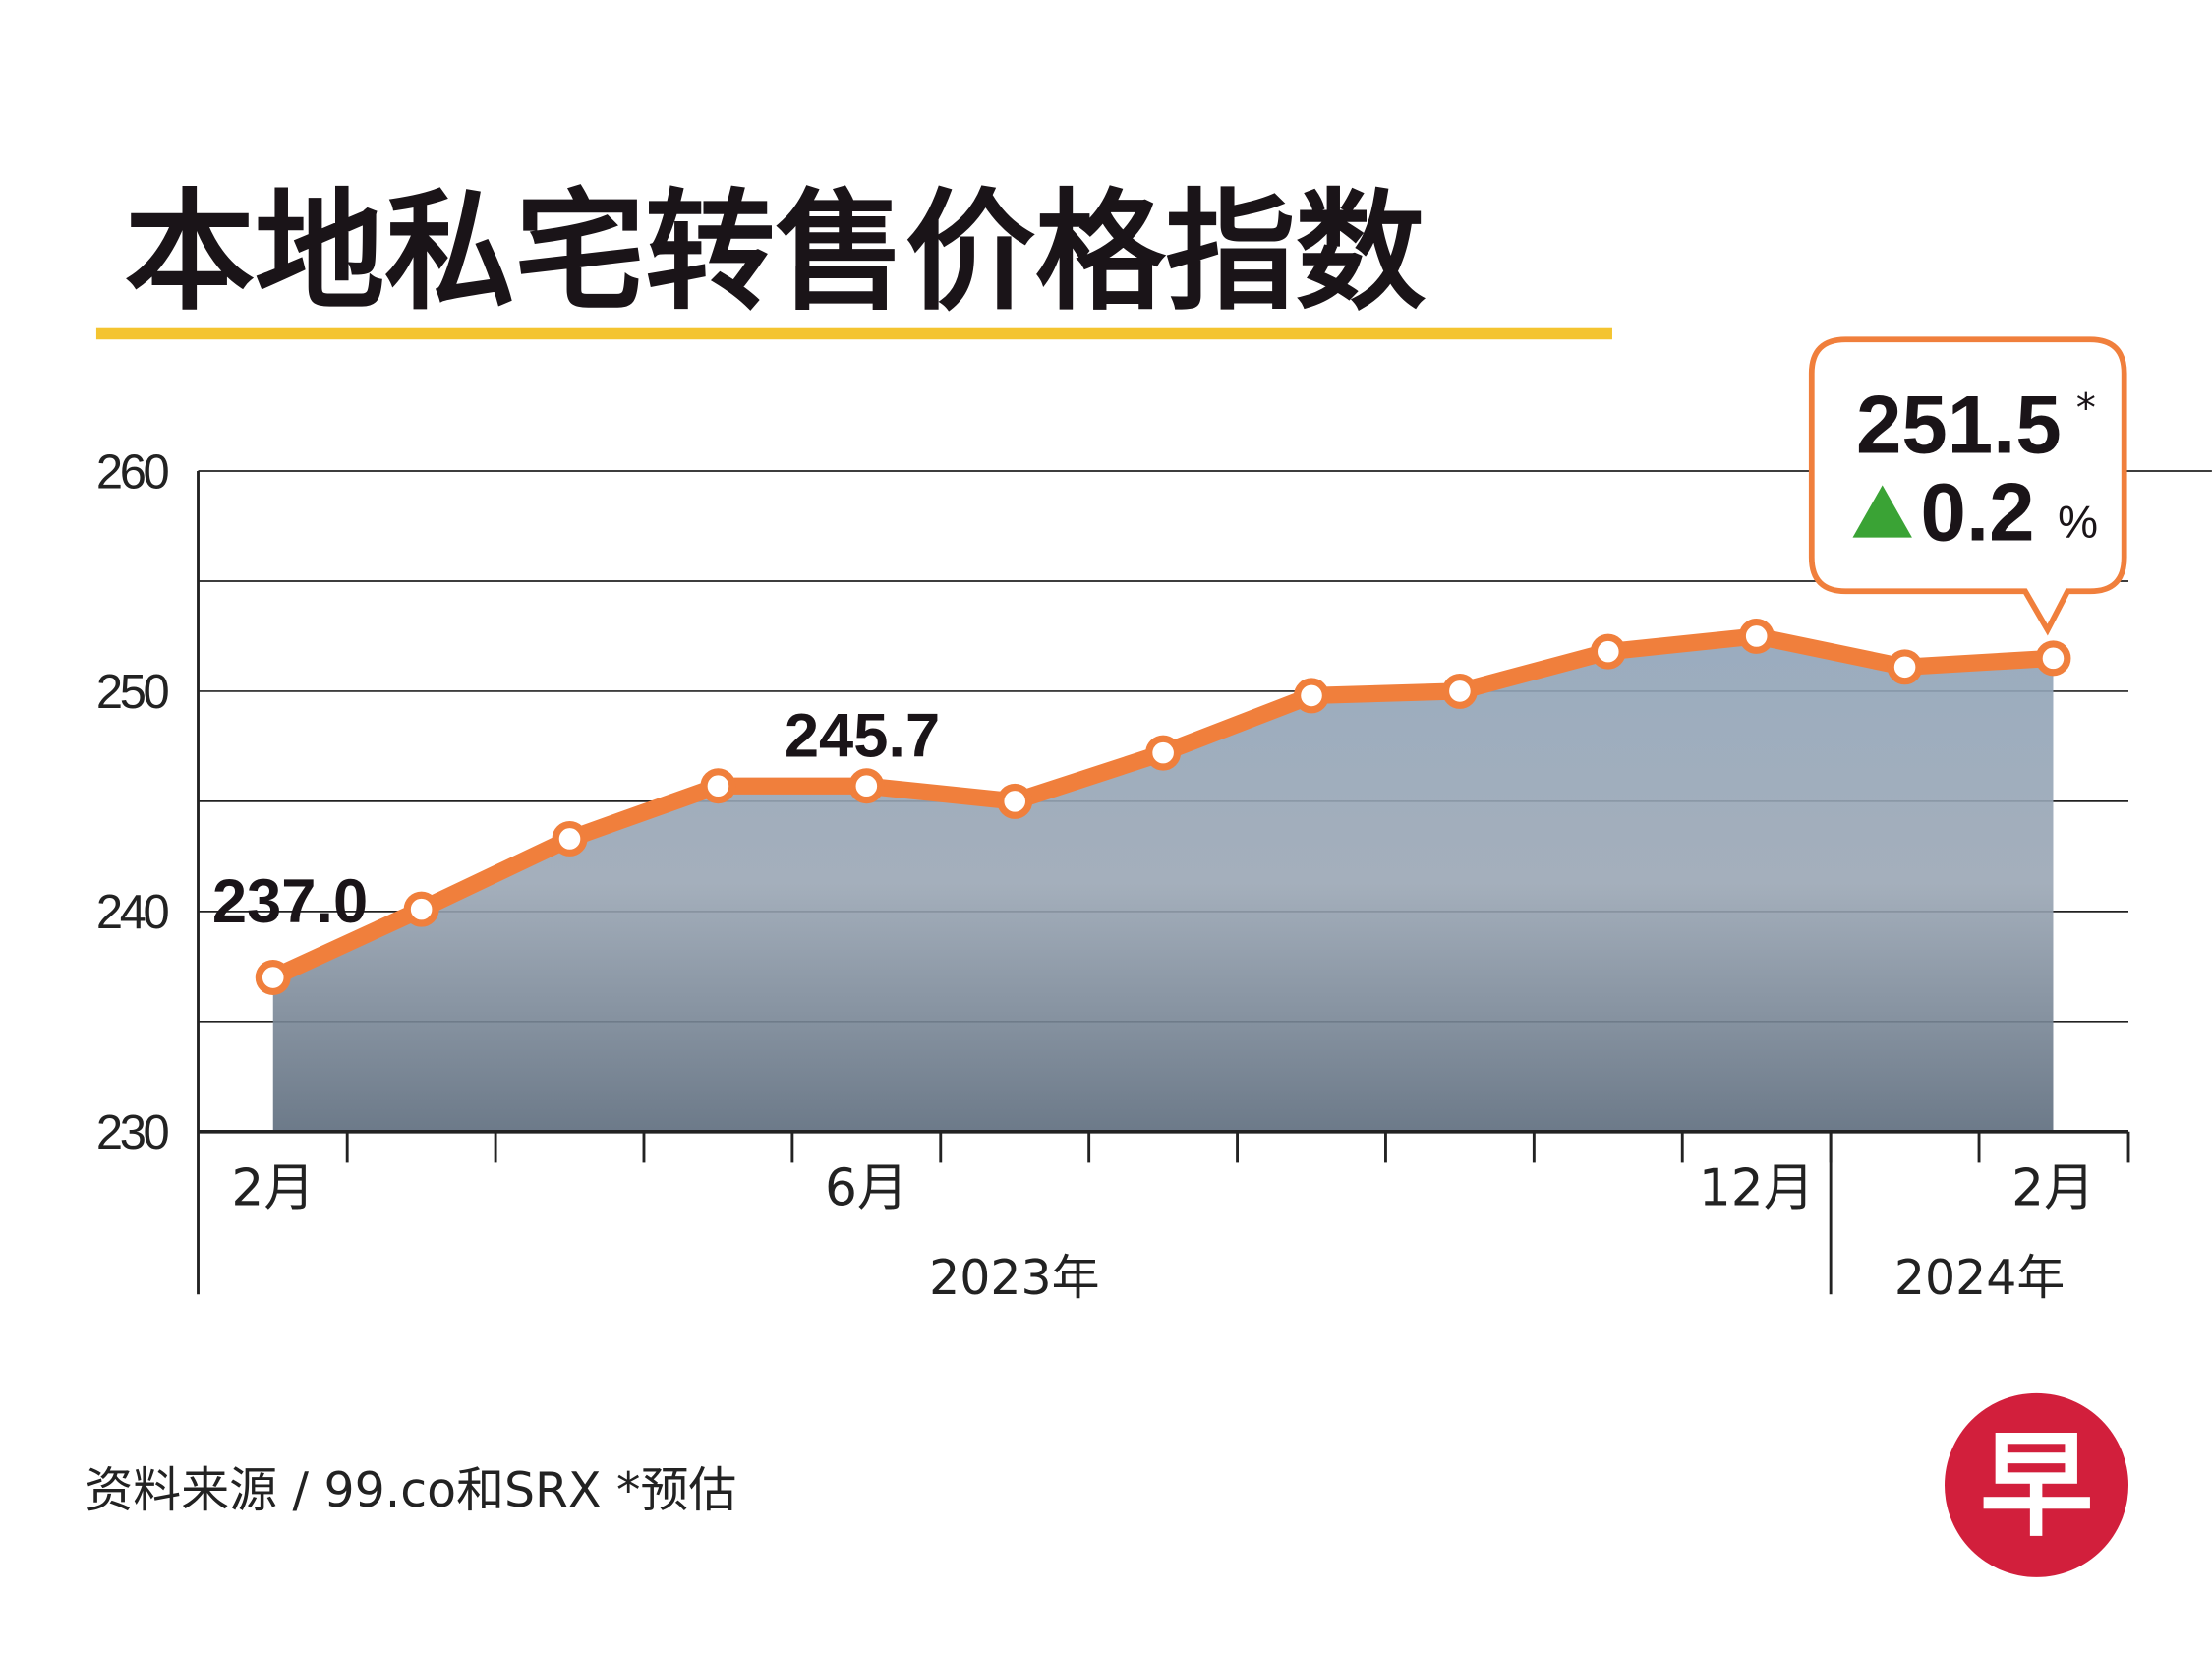 The image size is (2212, 1655). What do you see at coordinates (1978, 511) in the screenshot?
I see `change-value: 0.2` at bounding box center [1978, 511].